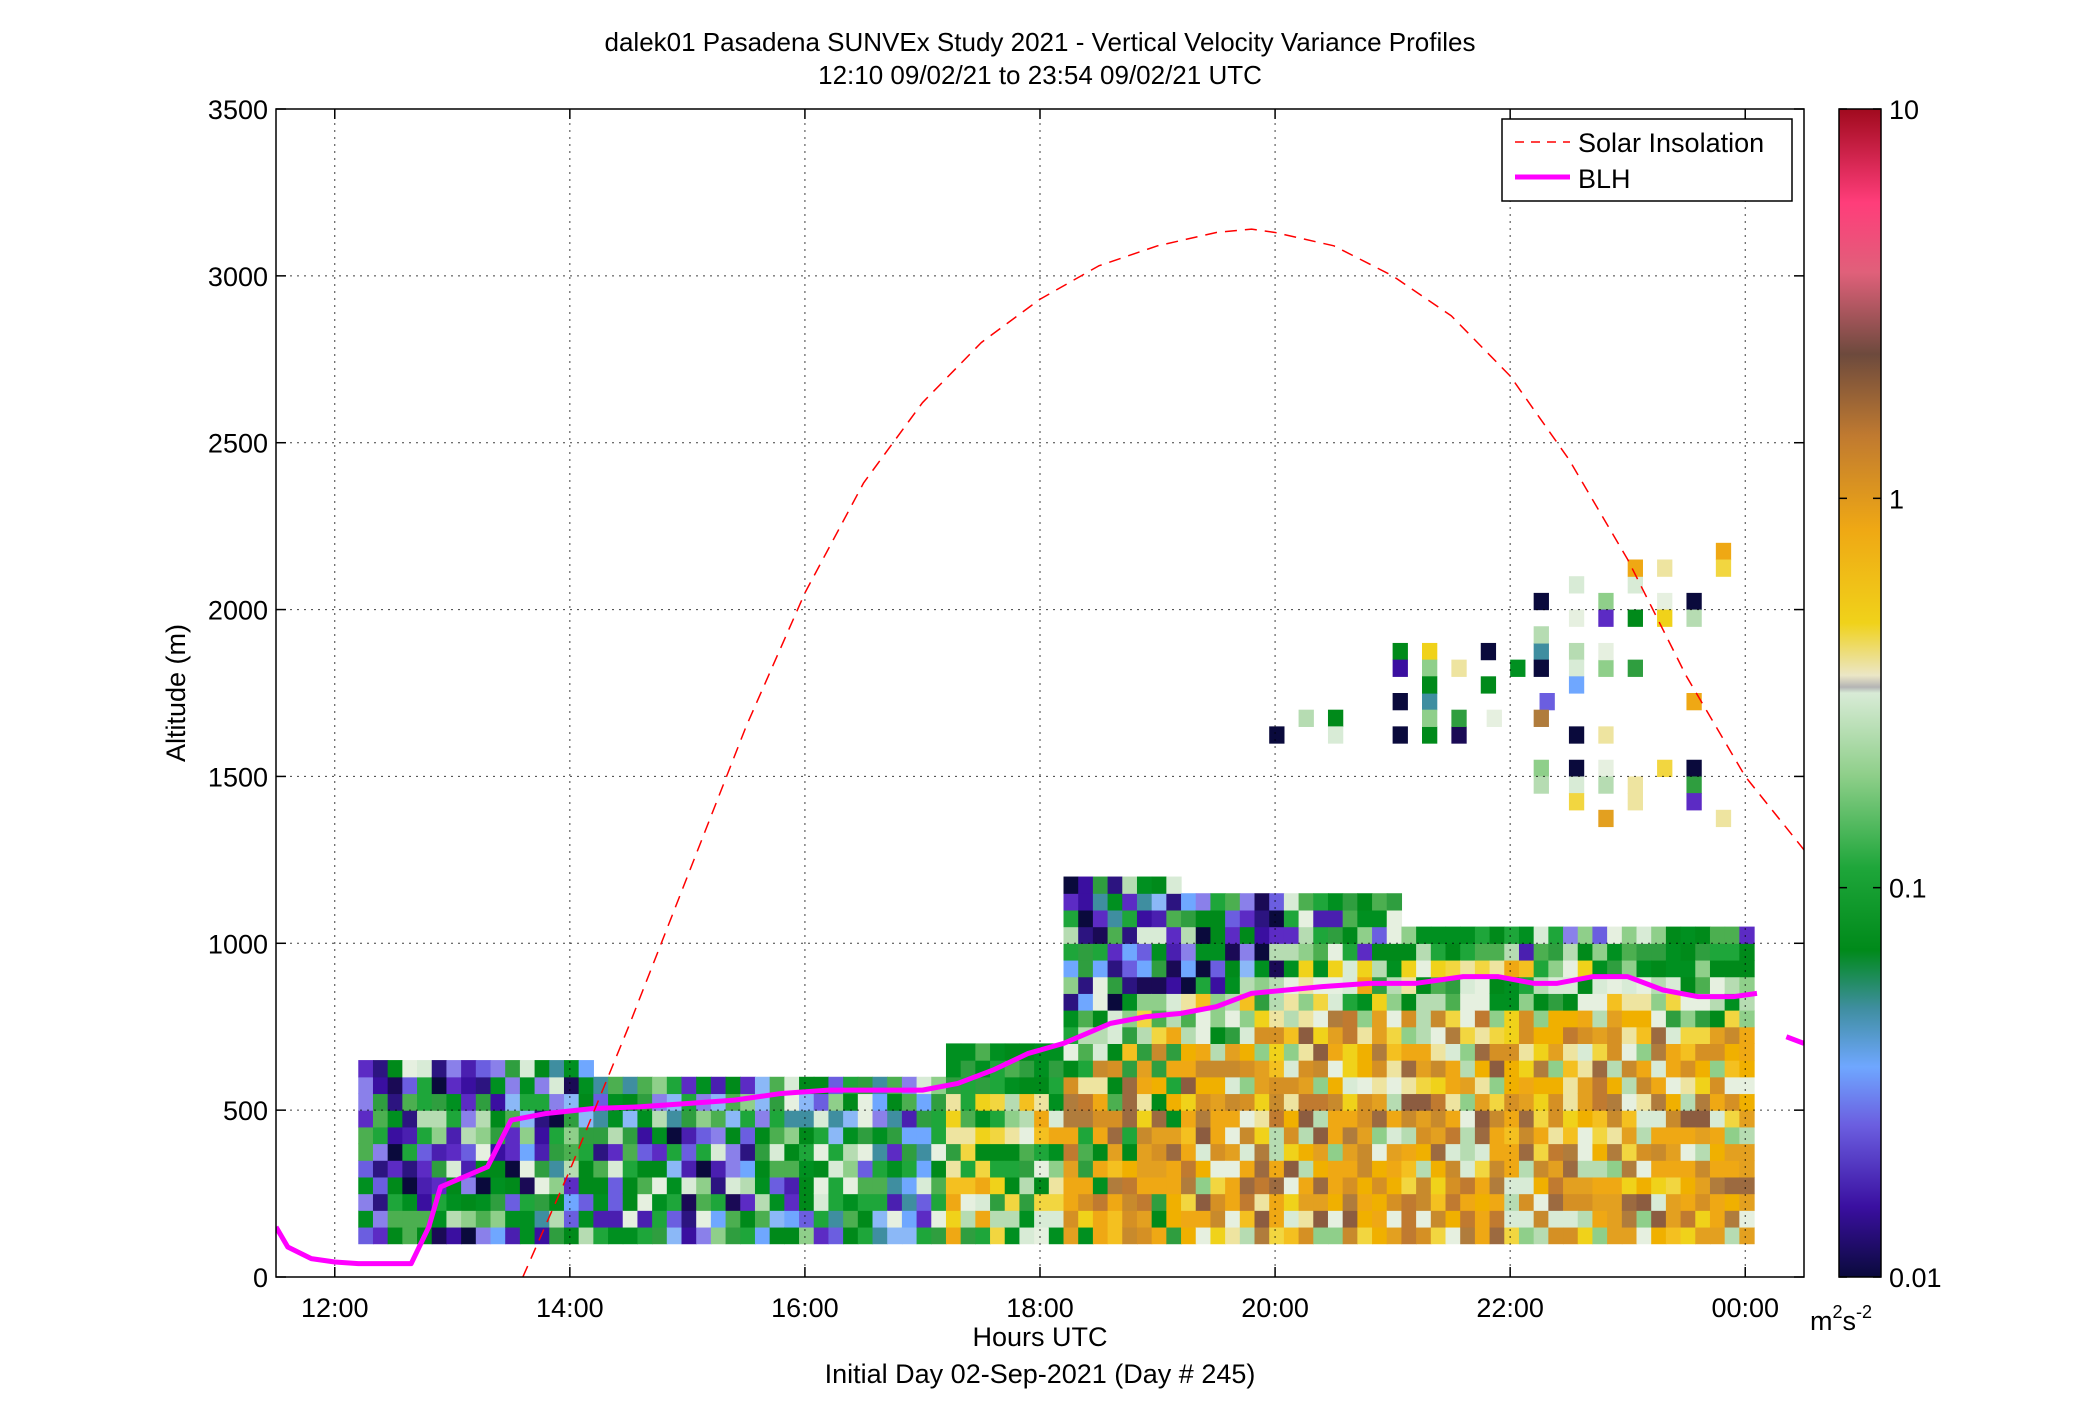  What do you see at coordinates (570, 1308) in the screenshot?
I see `x-tick-label-1: 14:00` at bounding box center [570, 1308].